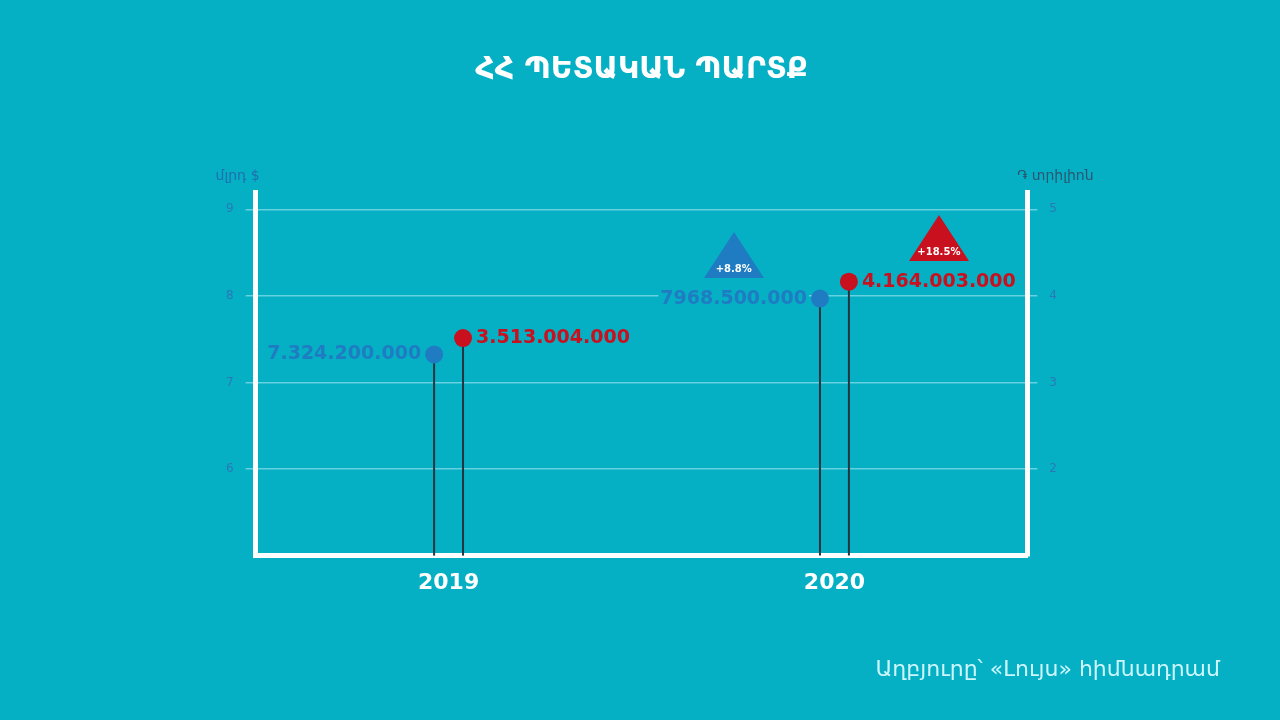  I want to click on annotation: 3.513.004.000, so click(553, 335).